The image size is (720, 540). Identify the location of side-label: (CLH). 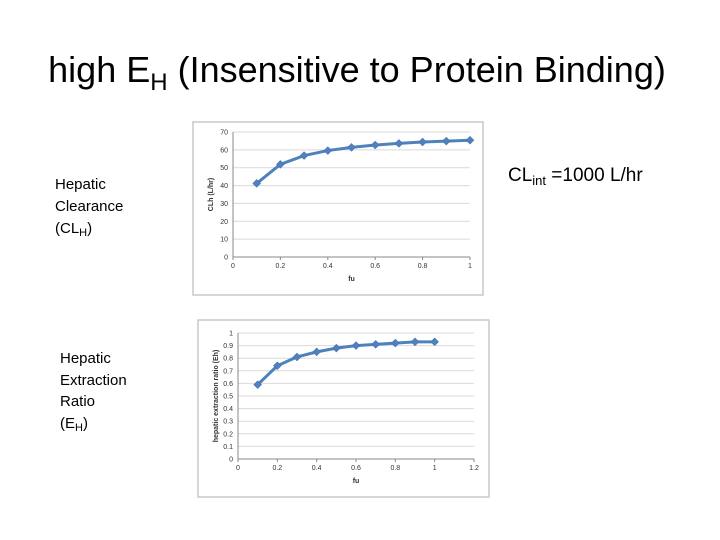
(73, 229).